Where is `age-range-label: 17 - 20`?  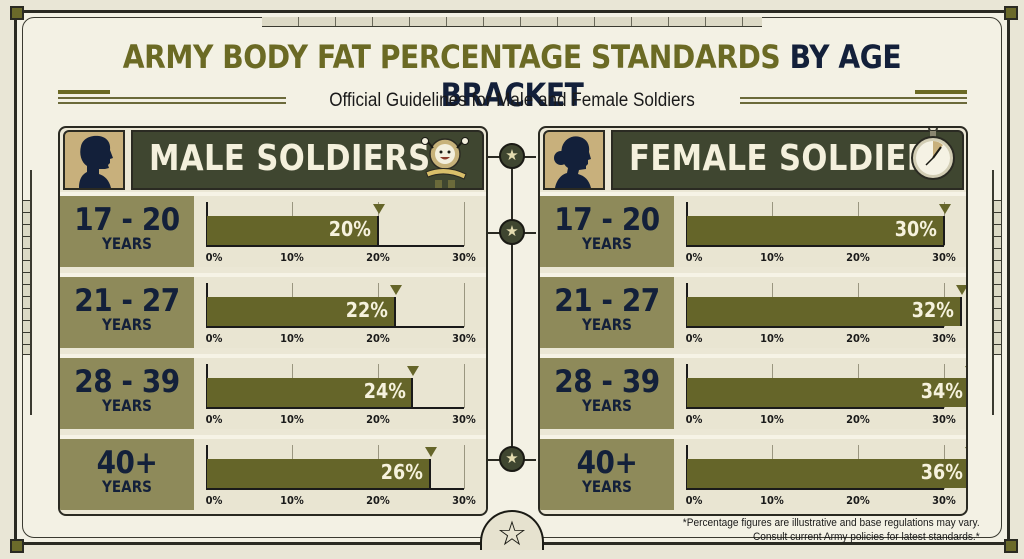 age-range-label: 17 - 20 is located at coordinates (607, 220).